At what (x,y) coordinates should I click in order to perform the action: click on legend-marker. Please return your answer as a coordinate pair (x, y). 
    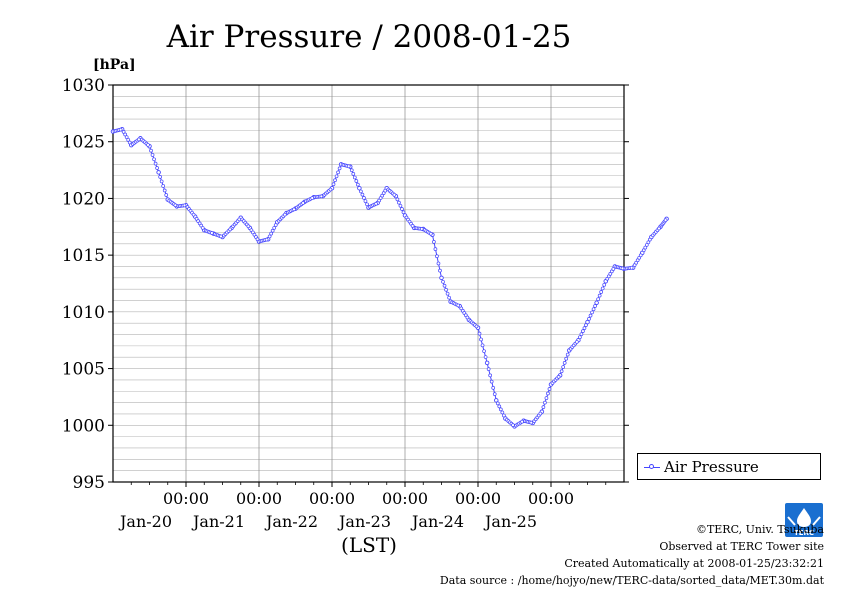
    Looking at the image, I should click on (651, 466).